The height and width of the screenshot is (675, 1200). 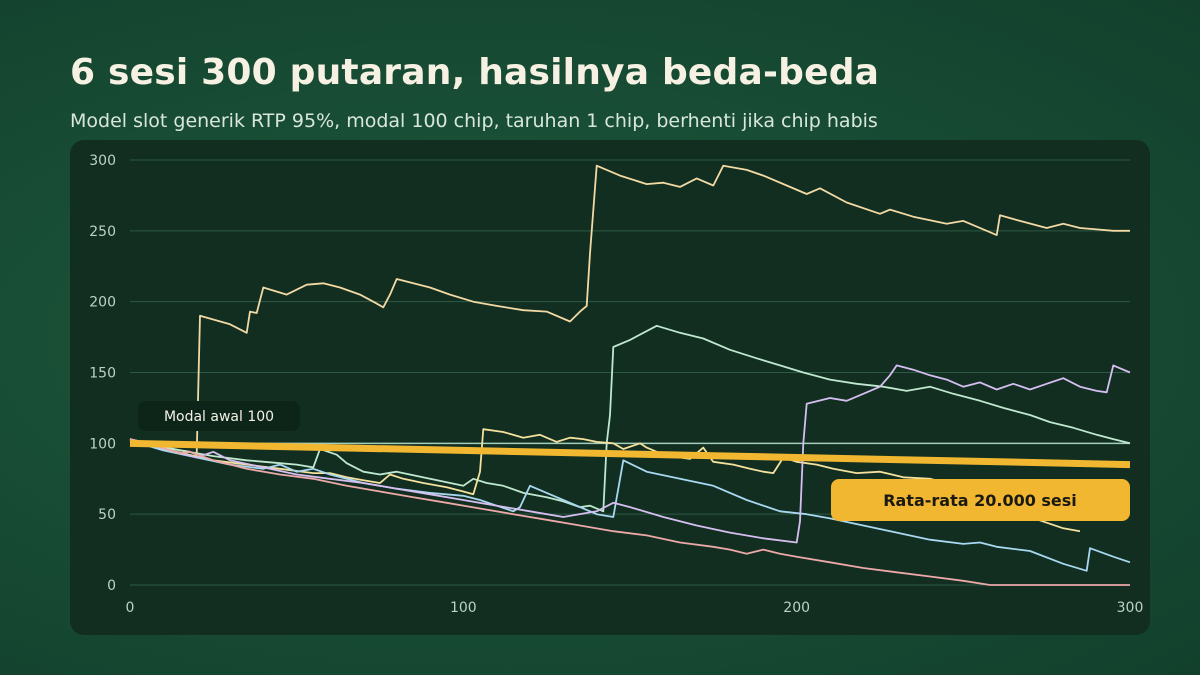 What do you see at coordinates (130, 608) in the screenshot?
I see `x-tick-label: 0` at bounding box center [130, 608].